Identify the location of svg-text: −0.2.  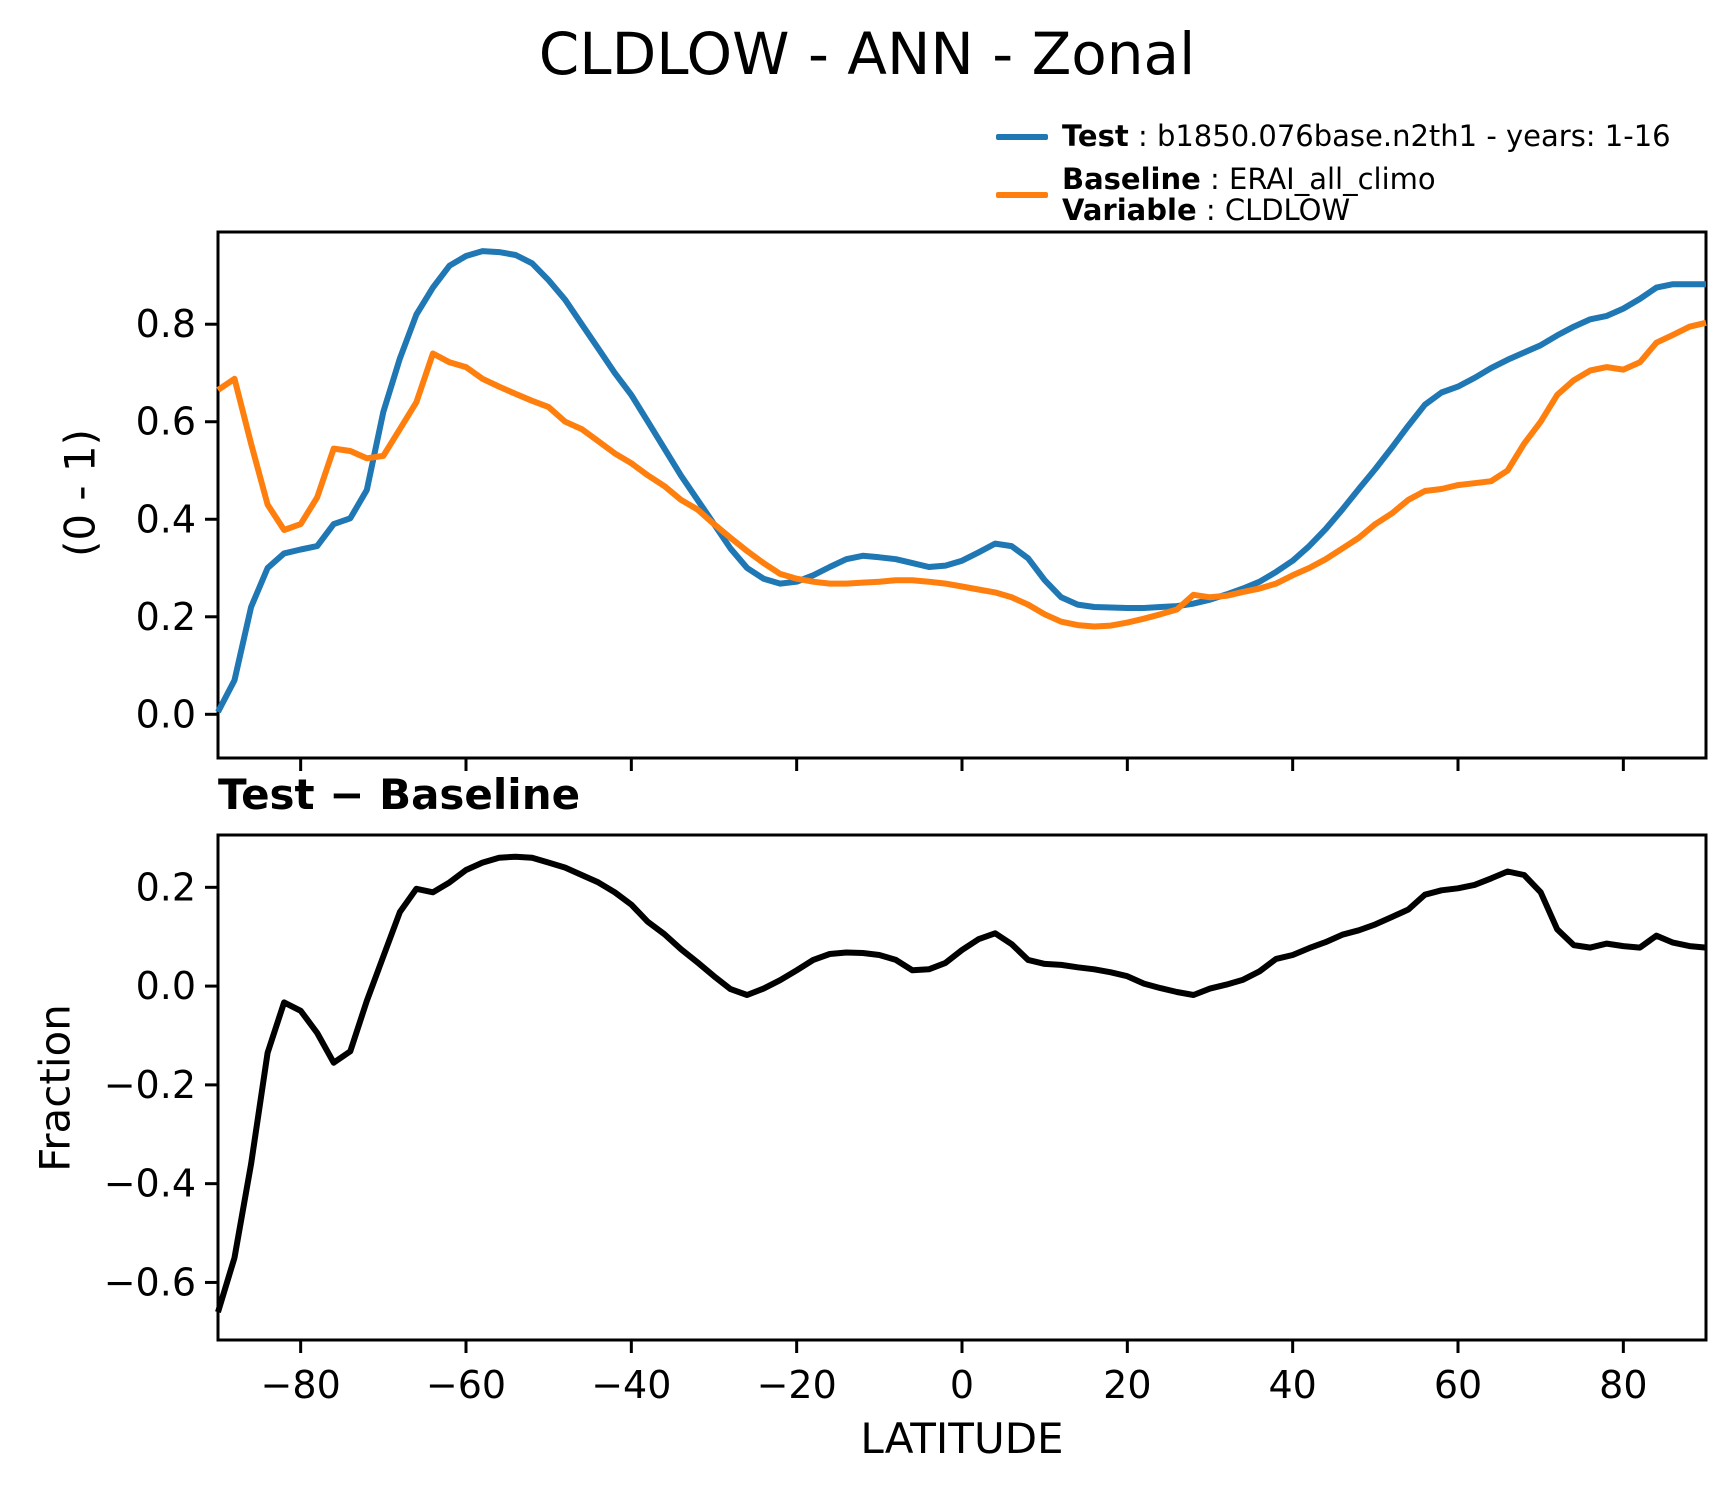
(150, 1085).